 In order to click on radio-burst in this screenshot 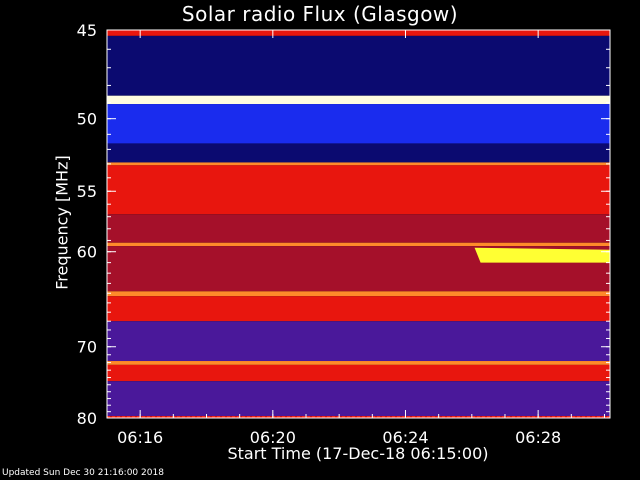, I will do `click(542, 255)`.